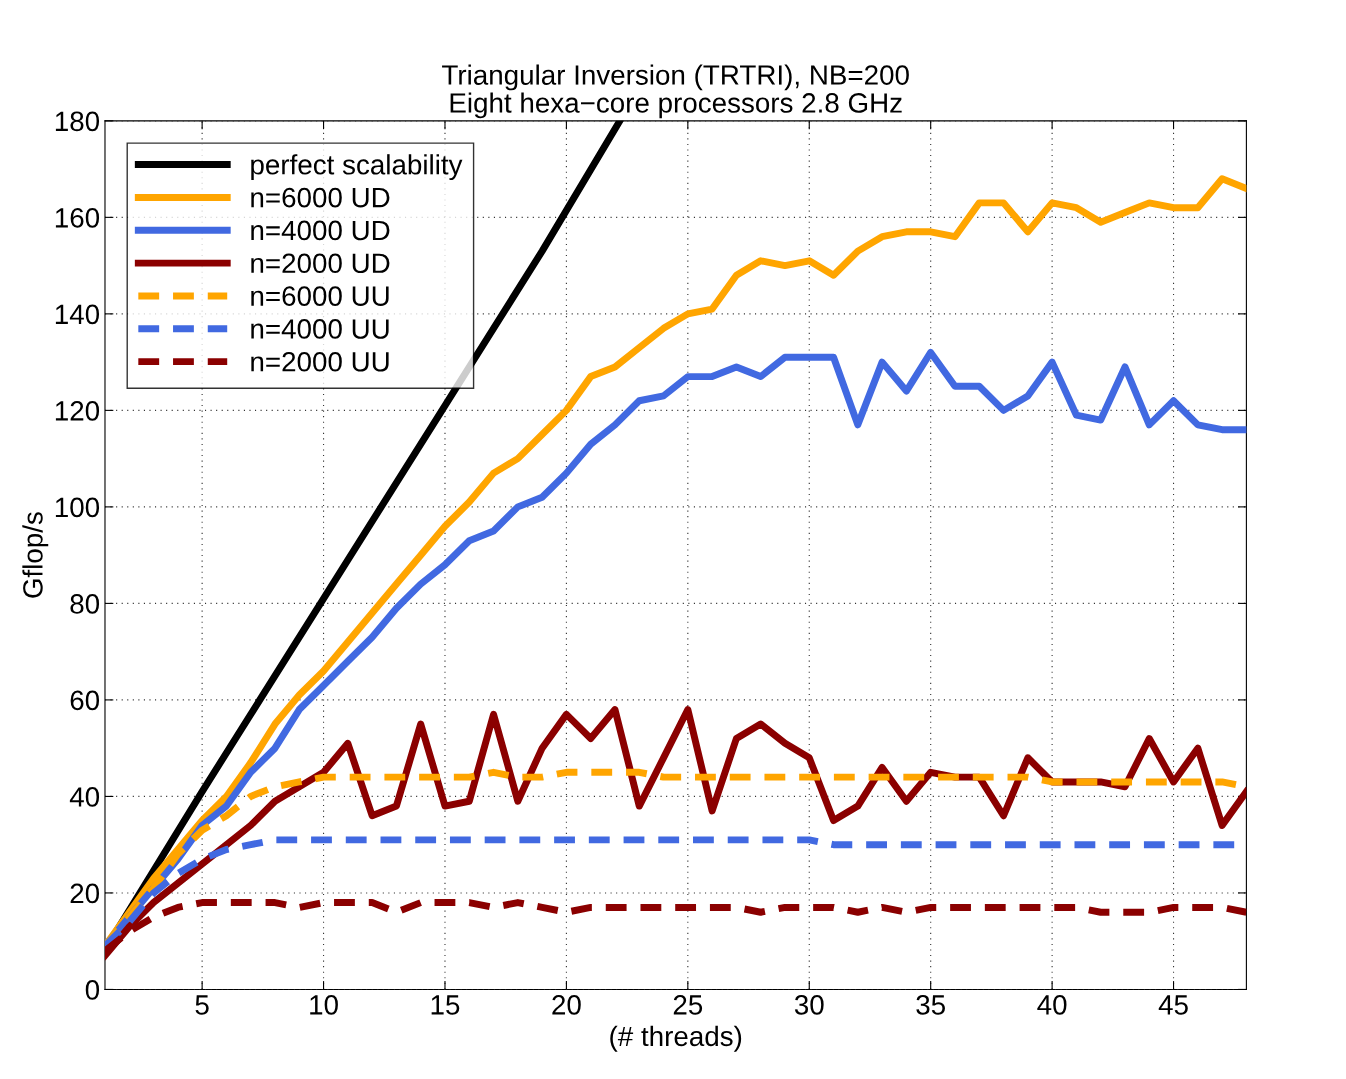 The height and width of the screenshot is (1079, 1346). Describe the element at coordinates (77, 411) in the screenshot. I see `y-tick-label: 120` at that location.